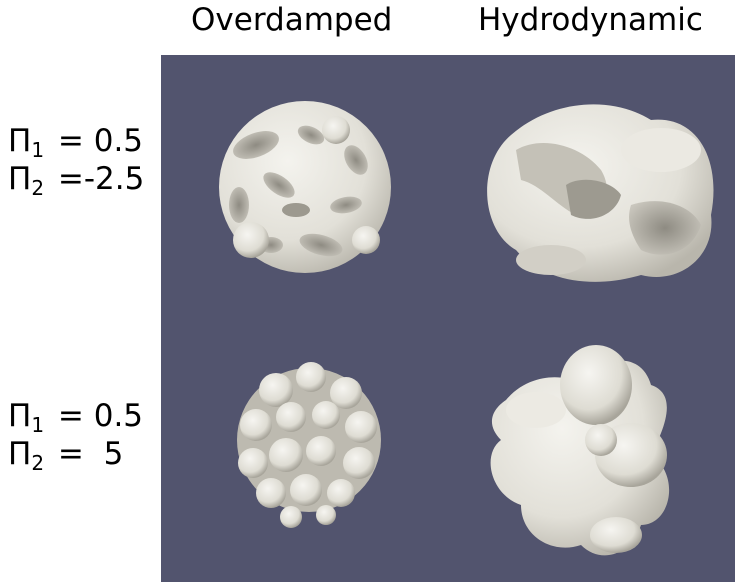 This screenshot has width=735, height=582. Describe the element at coordinates (76, 180) in the screenshot. I see `row-1-pi2-label: Π2 =-2.5` at that location.